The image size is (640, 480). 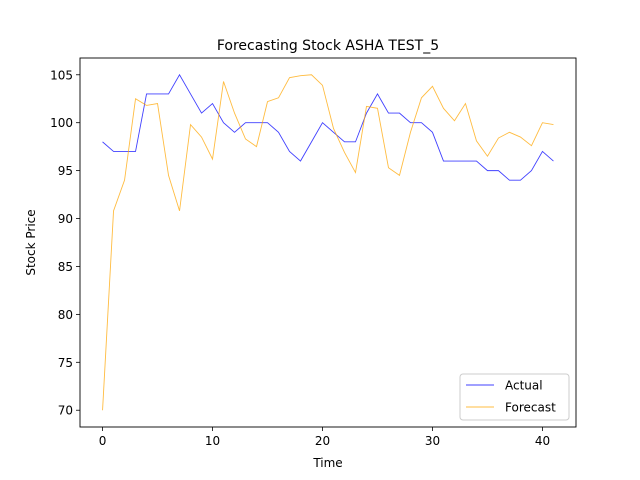 What do you see at coordinates (65, 315) in the screenshot?
I see `y-tick-label: 80` at bounding box center [65, 315].